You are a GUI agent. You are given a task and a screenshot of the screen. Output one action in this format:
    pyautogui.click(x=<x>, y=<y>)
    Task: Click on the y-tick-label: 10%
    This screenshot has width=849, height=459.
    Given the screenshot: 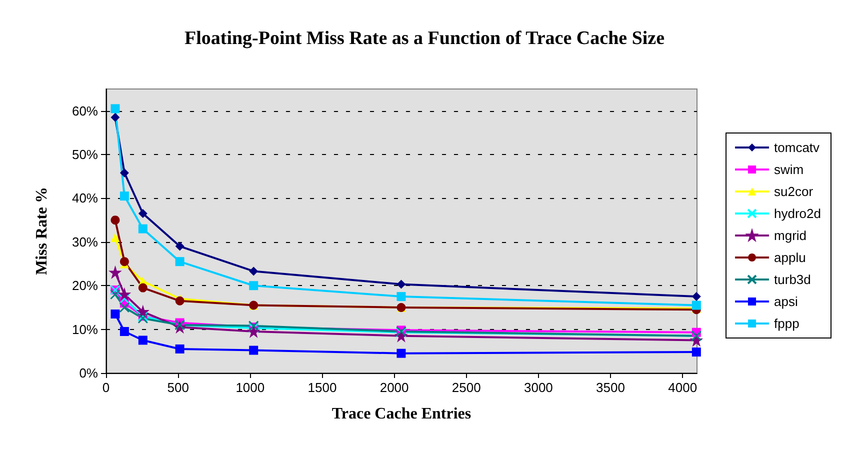 What is the action you would take?
    pyautogui.click(x=85, y=329)
    